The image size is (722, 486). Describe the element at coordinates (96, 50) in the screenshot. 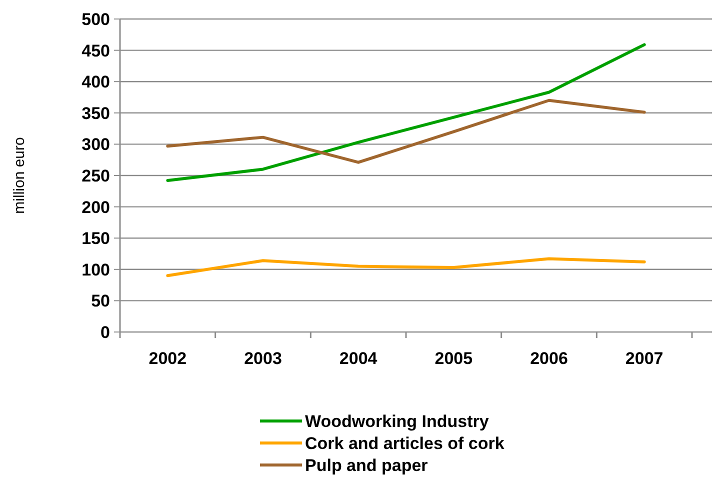

I see `y-tick-label: 450` at that location.